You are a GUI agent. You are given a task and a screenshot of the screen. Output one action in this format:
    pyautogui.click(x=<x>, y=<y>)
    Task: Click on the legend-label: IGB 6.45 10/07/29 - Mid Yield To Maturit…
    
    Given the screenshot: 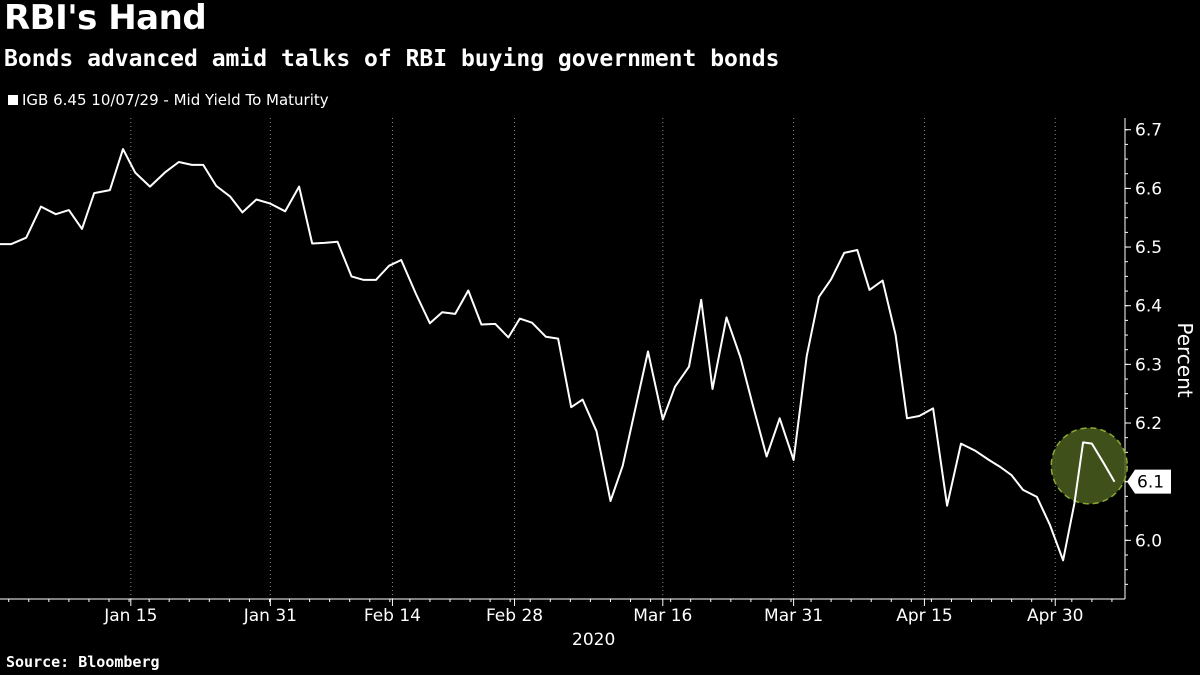 What is the action you would take?
    pyautogui.click(x=175, y=100)
    